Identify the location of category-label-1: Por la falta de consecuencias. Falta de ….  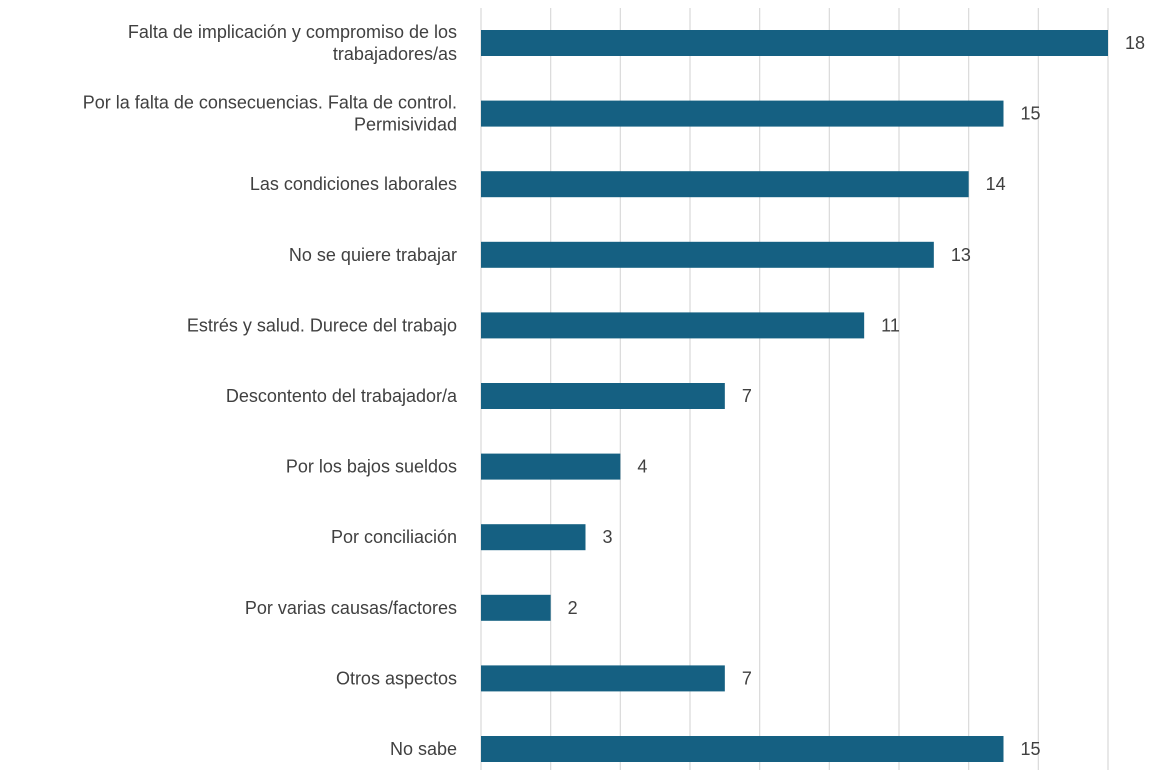
(270, 114).